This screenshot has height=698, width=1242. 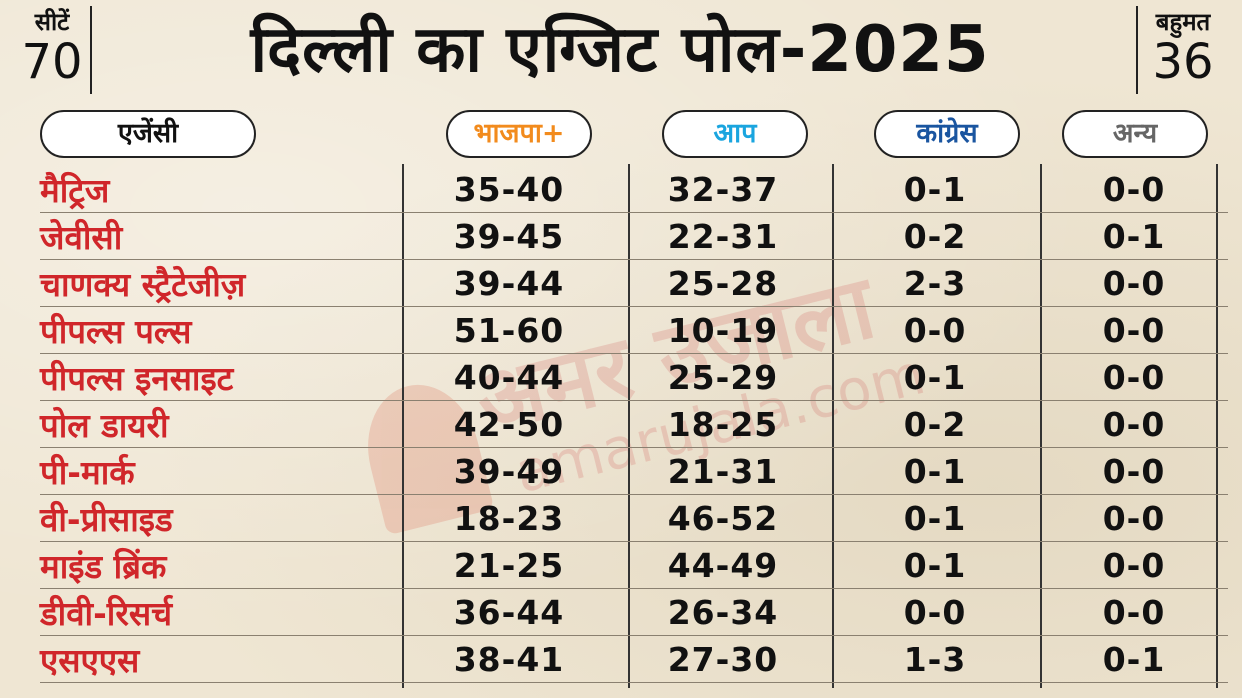 What do you see at coordinates (947, 134) in the screenshot?
I see `column-header-congress: कांग्रेस` at bounding box center [947, 134].